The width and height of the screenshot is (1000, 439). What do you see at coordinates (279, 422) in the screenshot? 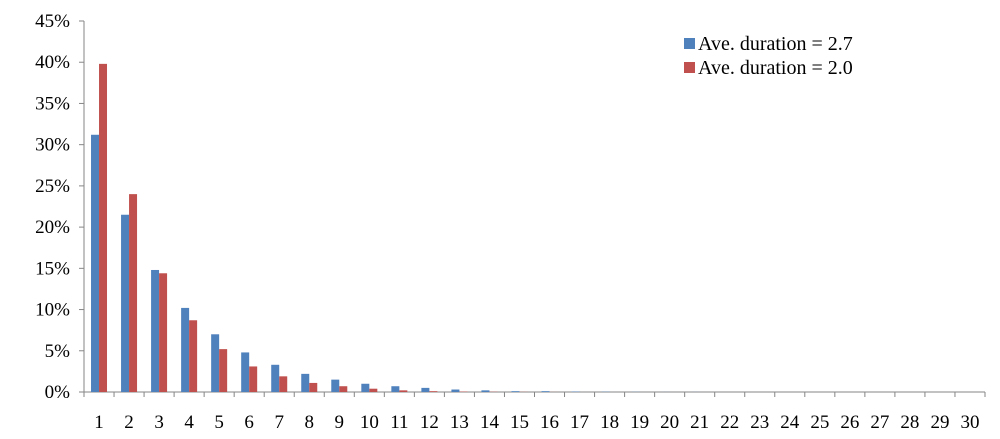
I see `x-tick-label: 7` at bounding box center [279, 422].